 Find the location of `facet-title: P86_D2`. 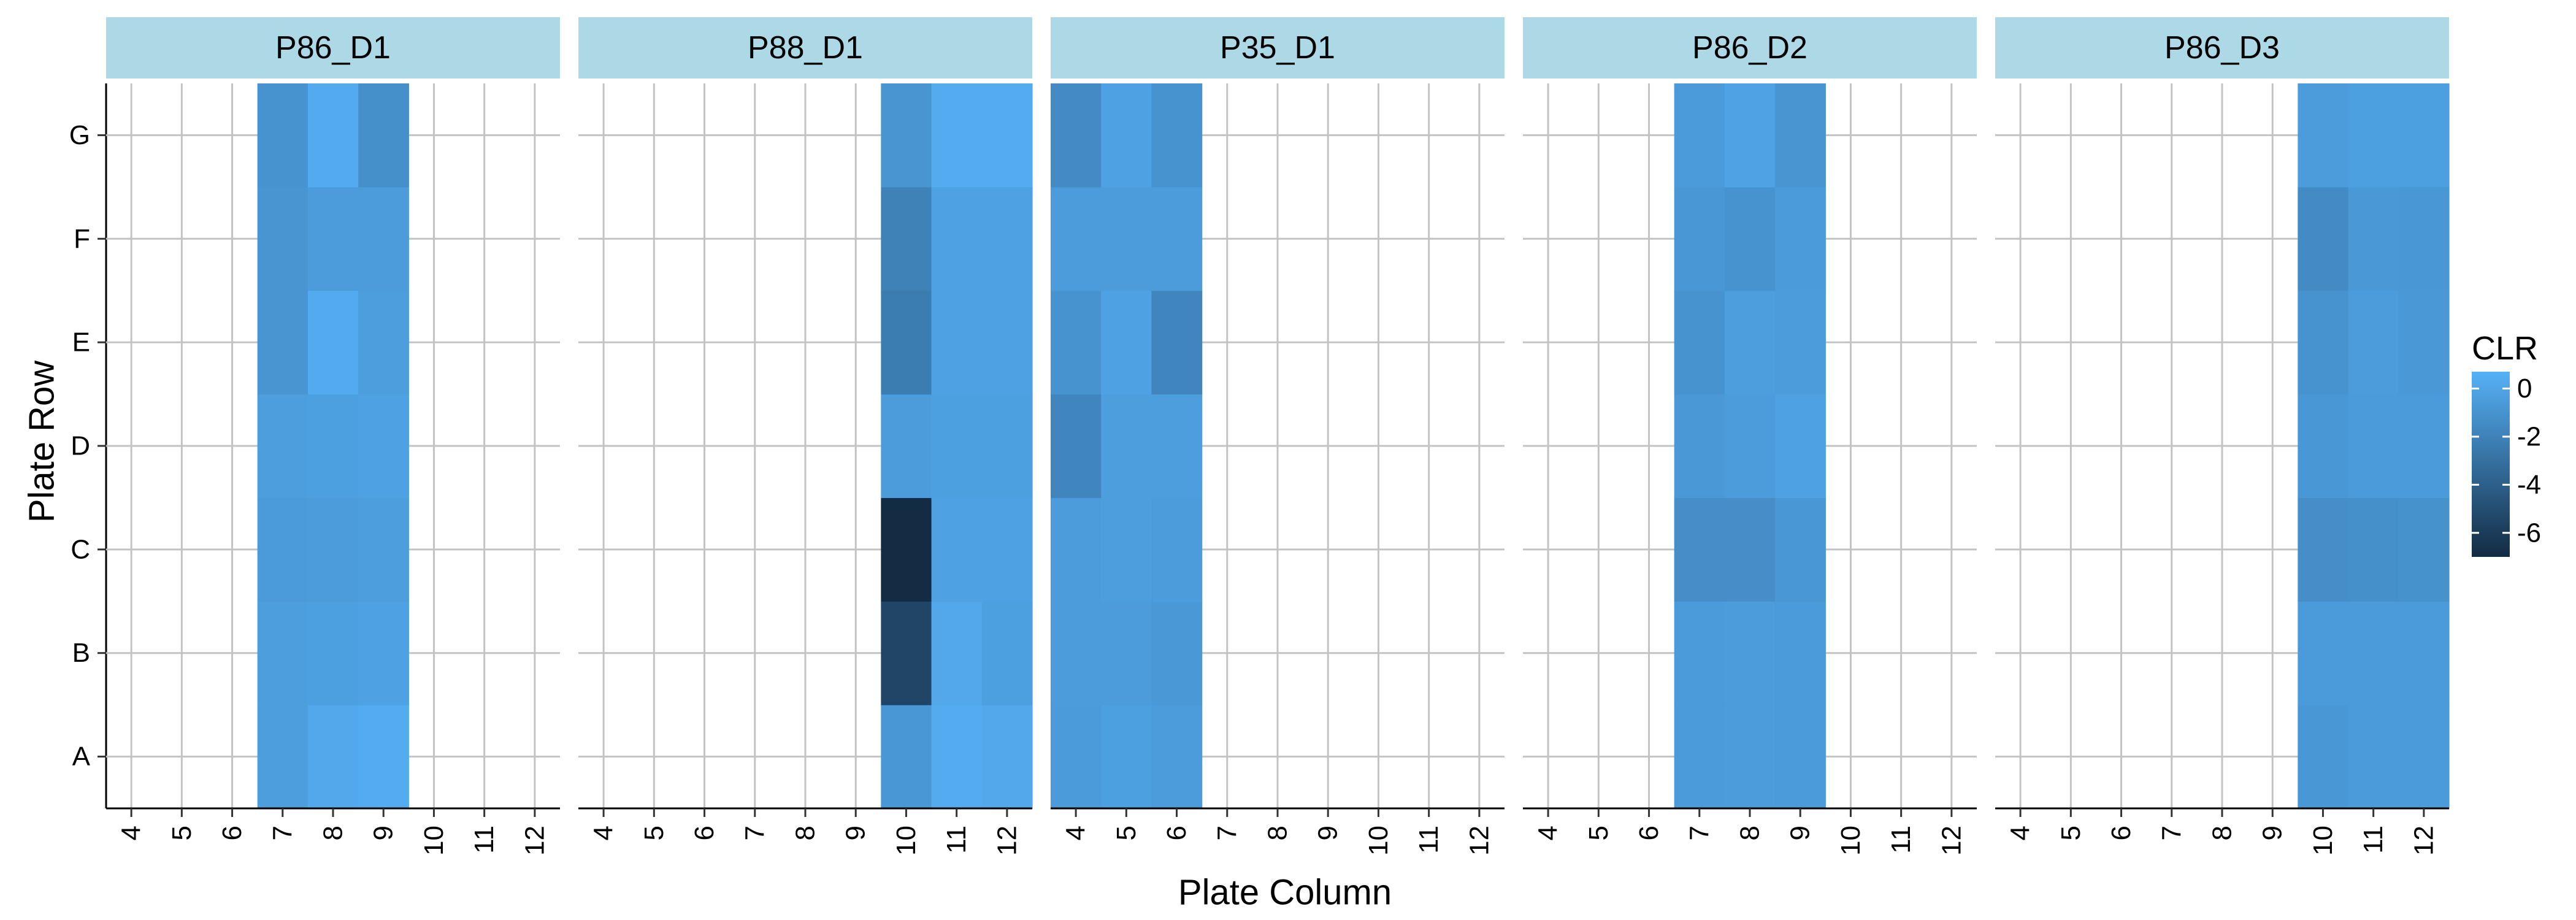

facet-title: P86_D2 is located at coordinates (1749, 48).